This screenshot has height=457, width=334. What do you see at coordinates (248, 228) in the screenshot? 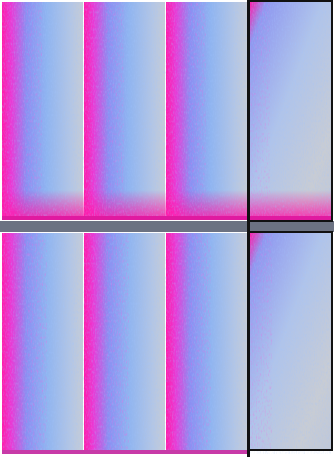
I see `separator` at bounding box center [248, 228].